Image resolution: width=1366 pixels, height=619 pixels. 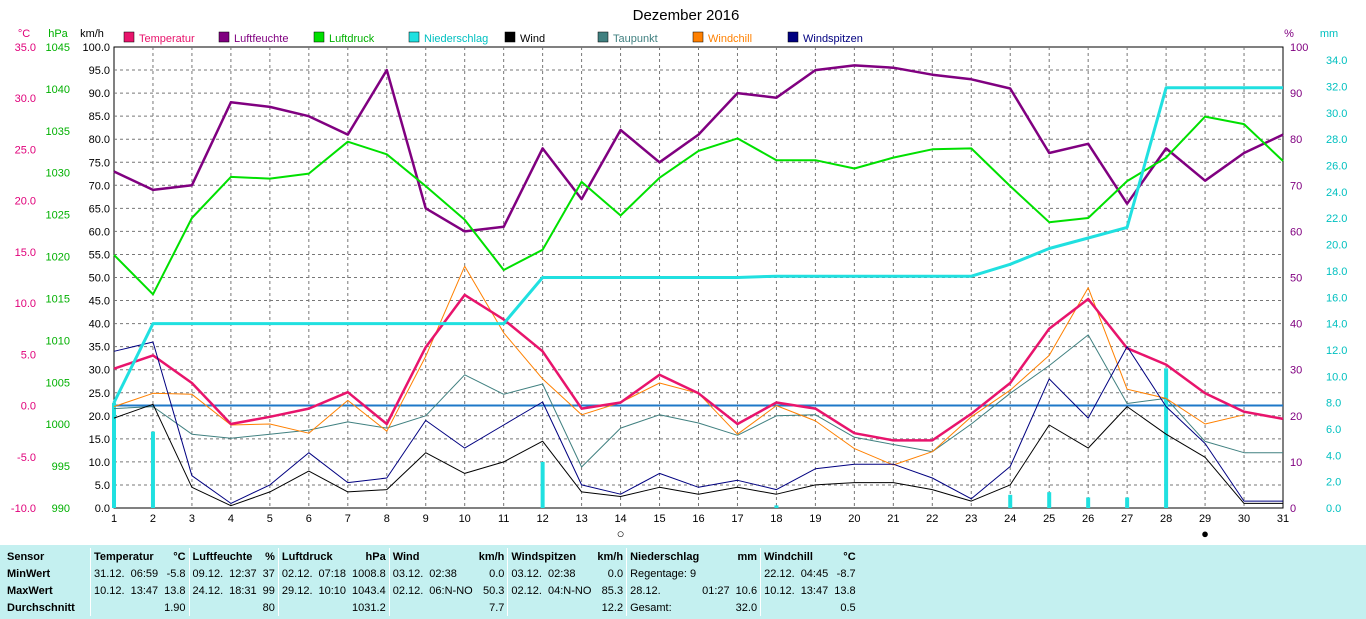 I want to click on legend-label: Luftdruck, so click(x=352, y=39).